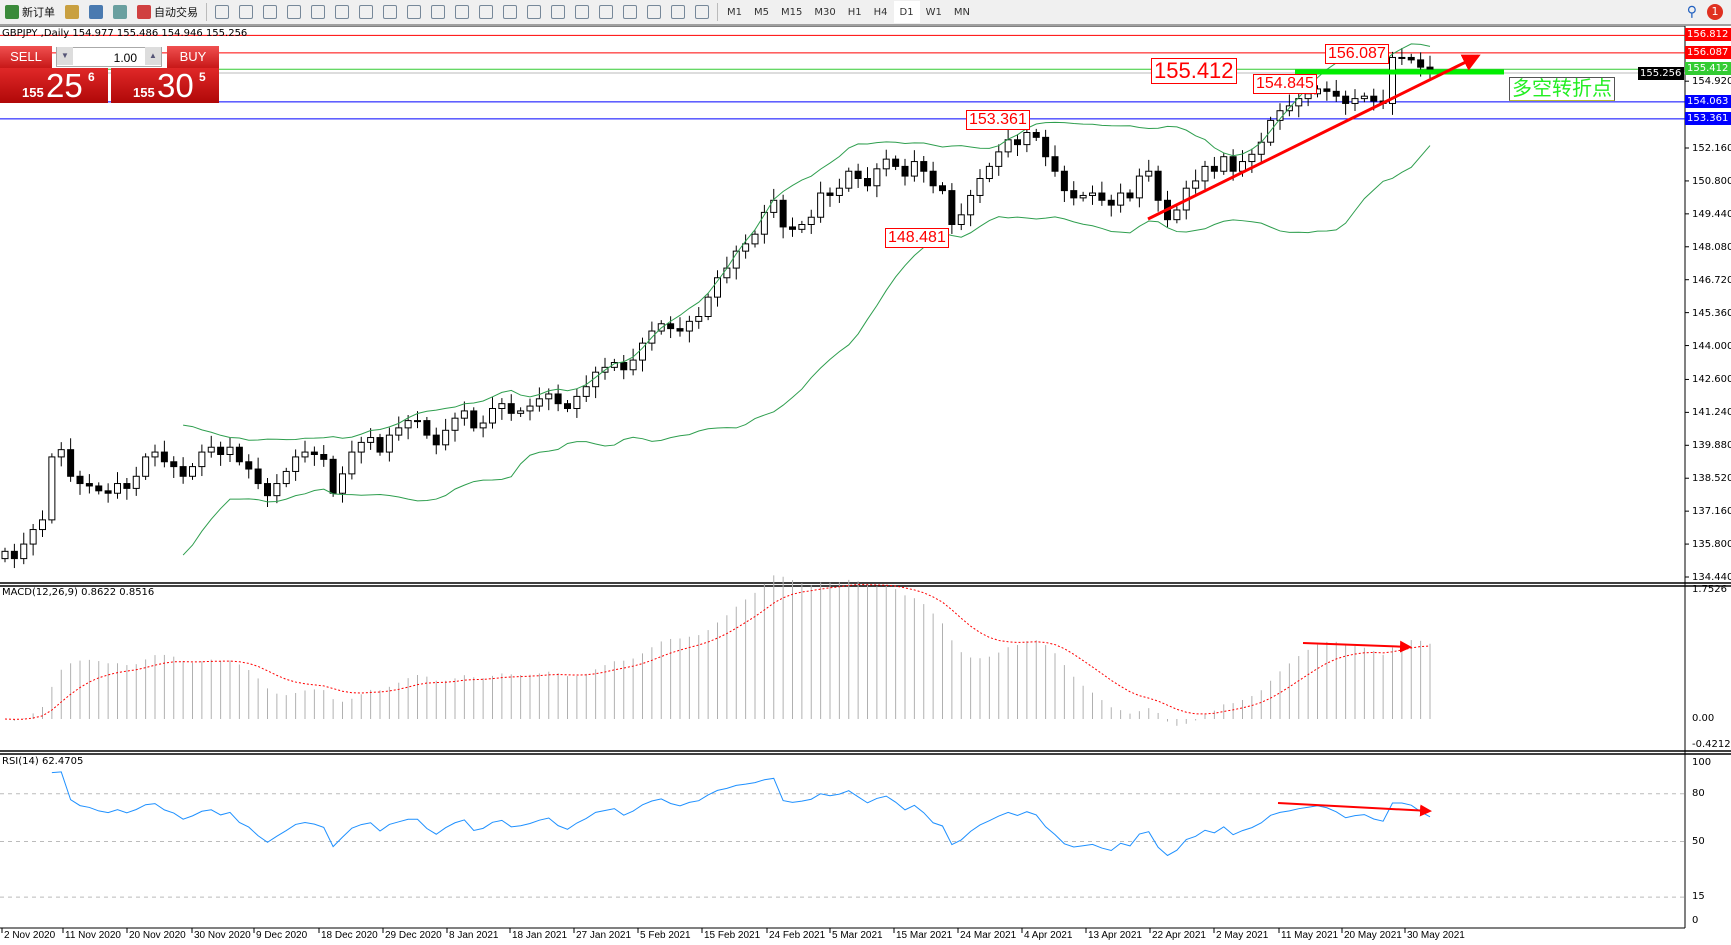  What do you see at coordinates (1285, 84) in the screenshot?
I see `annotation-154845: 154.845` at bounding box center [1285, 84].